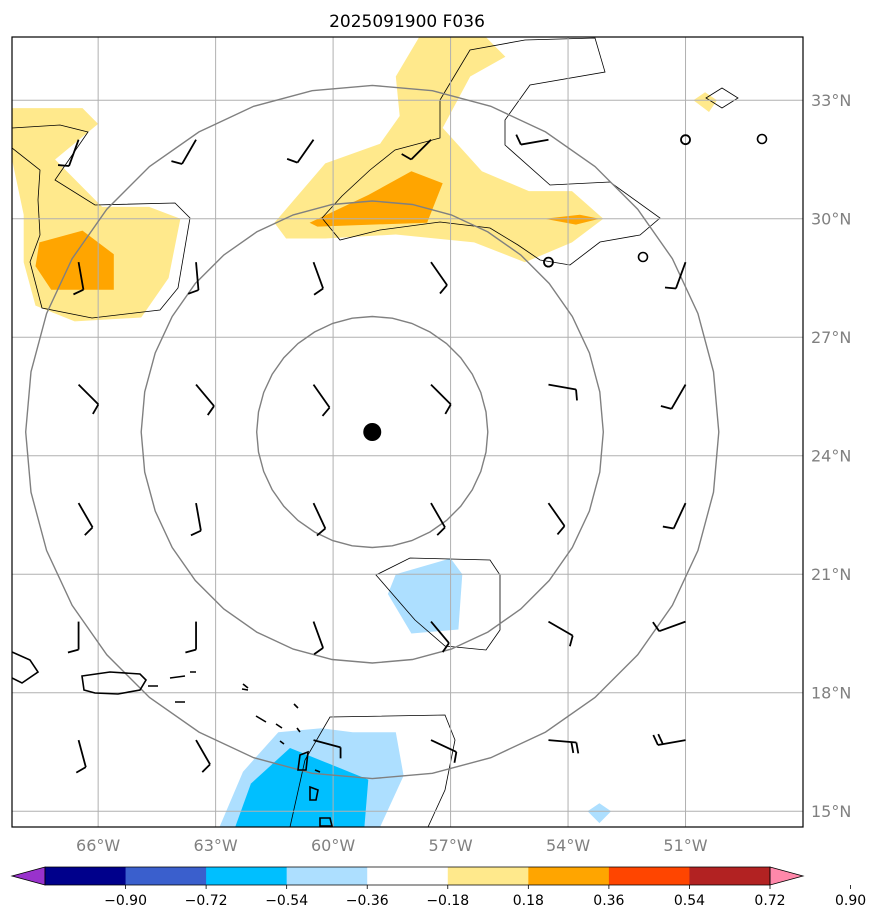 This screenshot has width=873, height=924. I want to click on coastline-lesser-antilles, so click(294, 765).